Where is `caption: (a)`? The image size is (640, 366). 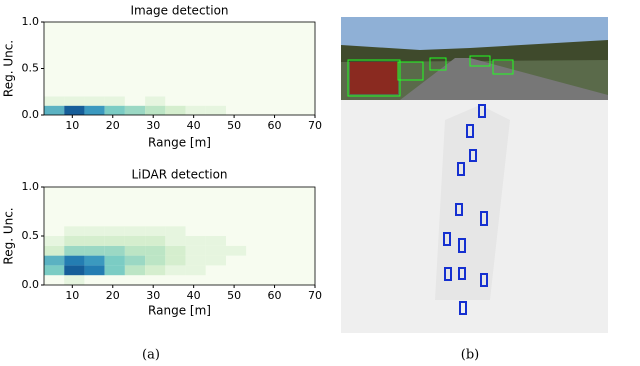 caption: (a) is located at coordinates (151, 355).